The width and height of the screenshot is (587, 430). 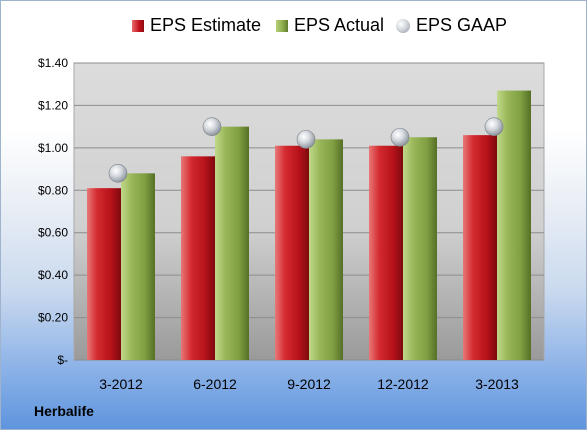 I want to click on y-tick-label: $1.00, so click(x=53, y=148).